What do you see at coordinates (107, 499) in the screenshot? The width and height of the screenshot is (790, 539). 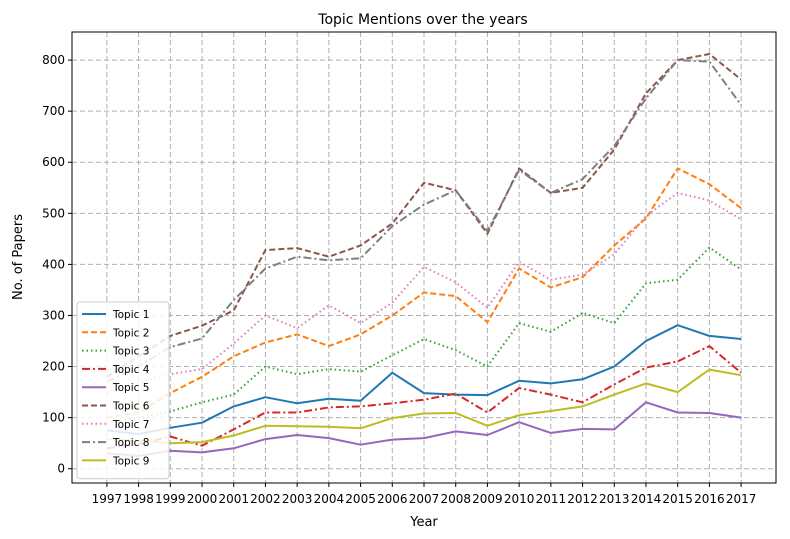 I see `x-tick-label: 1997` at bounding box center [107, 499].